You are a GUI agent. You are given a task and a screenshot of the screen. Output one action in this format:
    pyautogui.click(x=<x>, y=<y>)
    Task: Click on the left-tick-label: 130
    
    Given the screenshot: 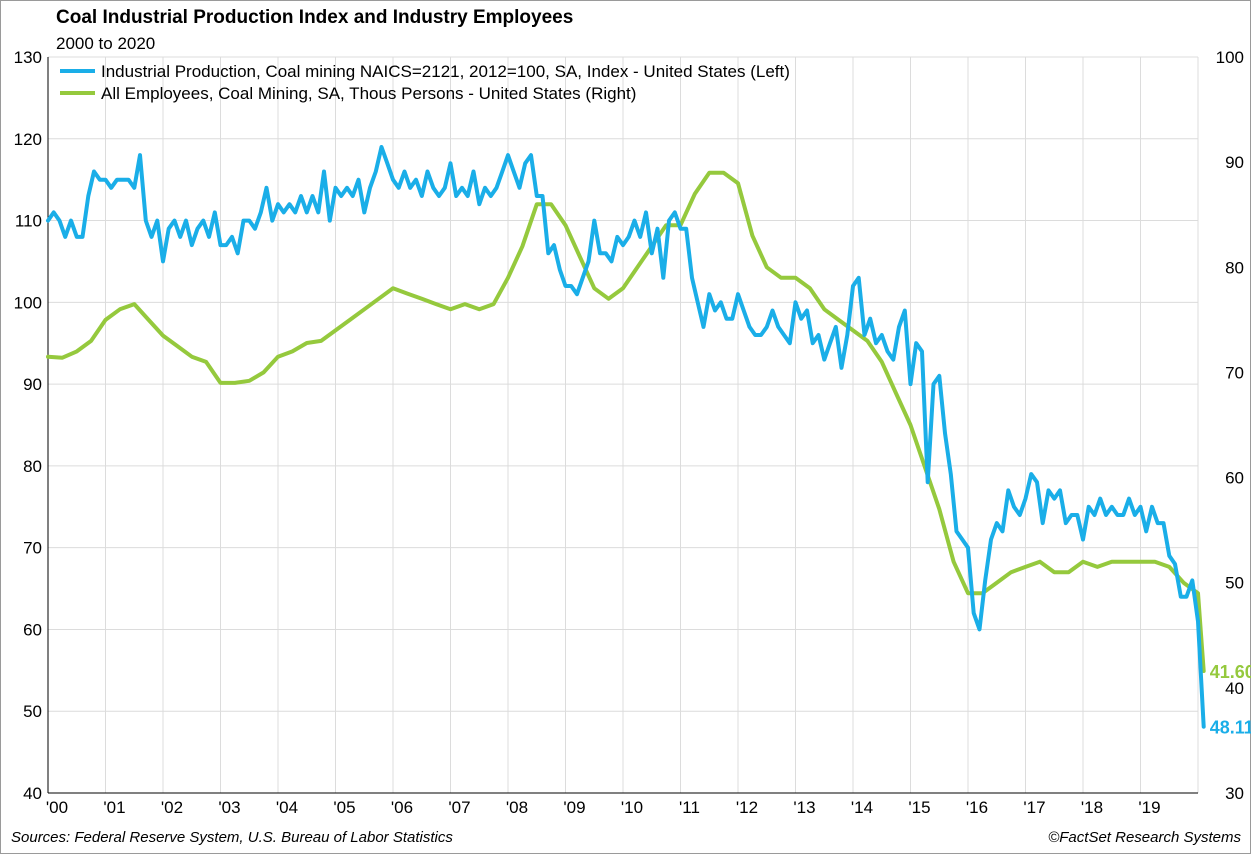 What is the action you would take?
    pyautogui.click(x=28, y=57)
    